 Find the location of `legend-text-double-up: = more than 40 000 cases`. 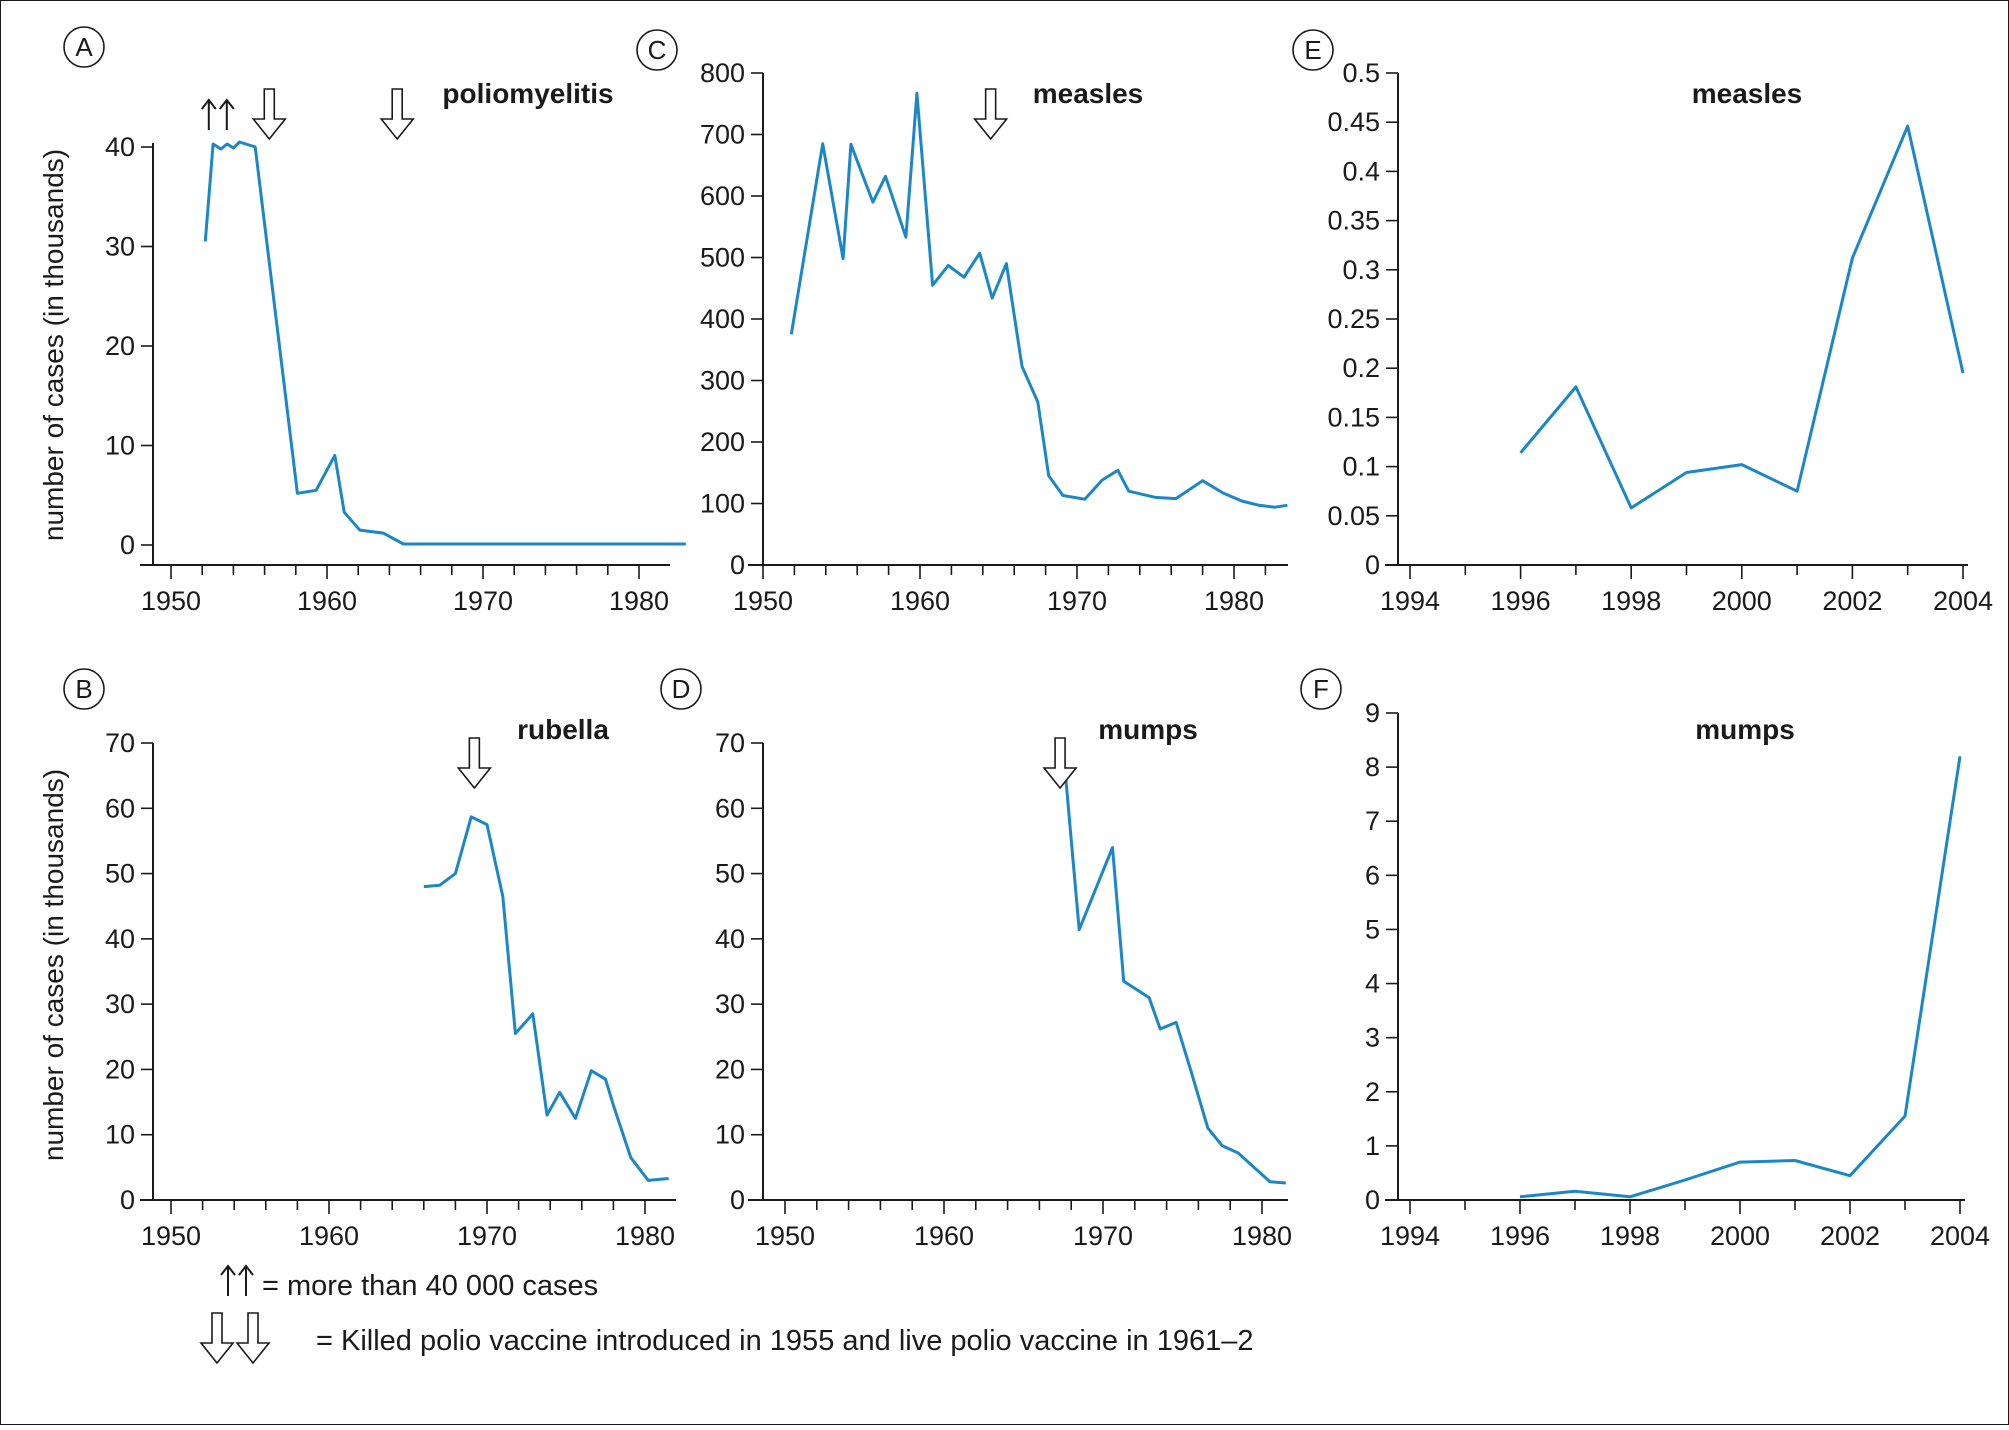

legend-text-double-up: = more than 40 000 cases is located at coordinates (430, 1286).